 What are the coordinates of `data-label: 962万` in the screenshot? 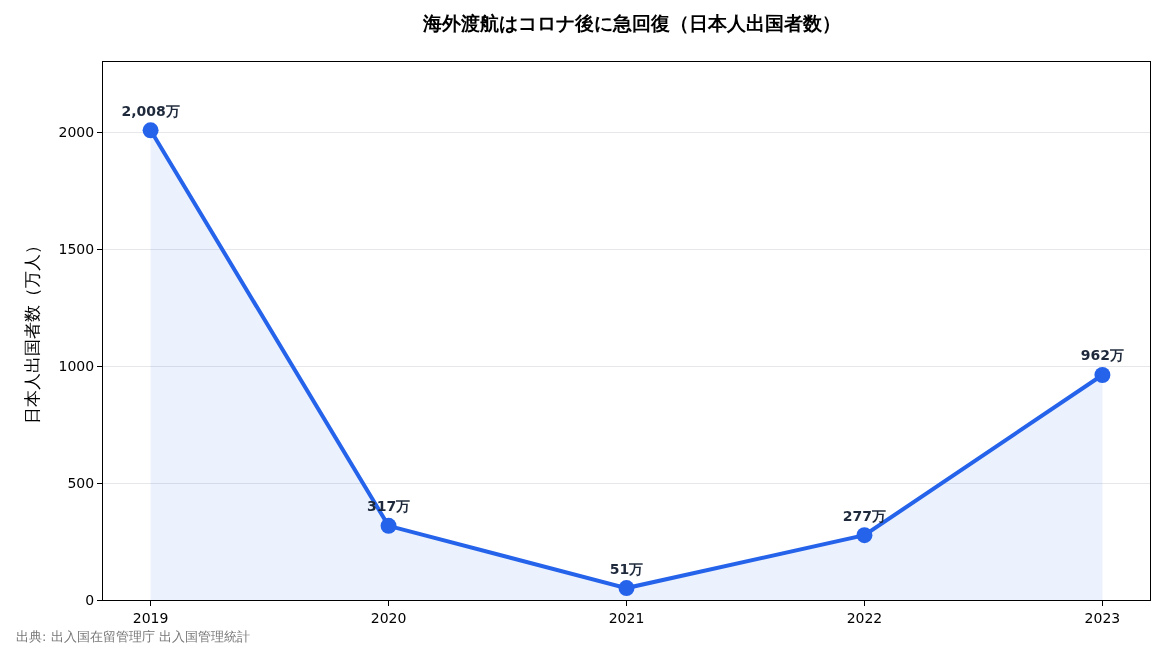 It's located at (1102, 355).